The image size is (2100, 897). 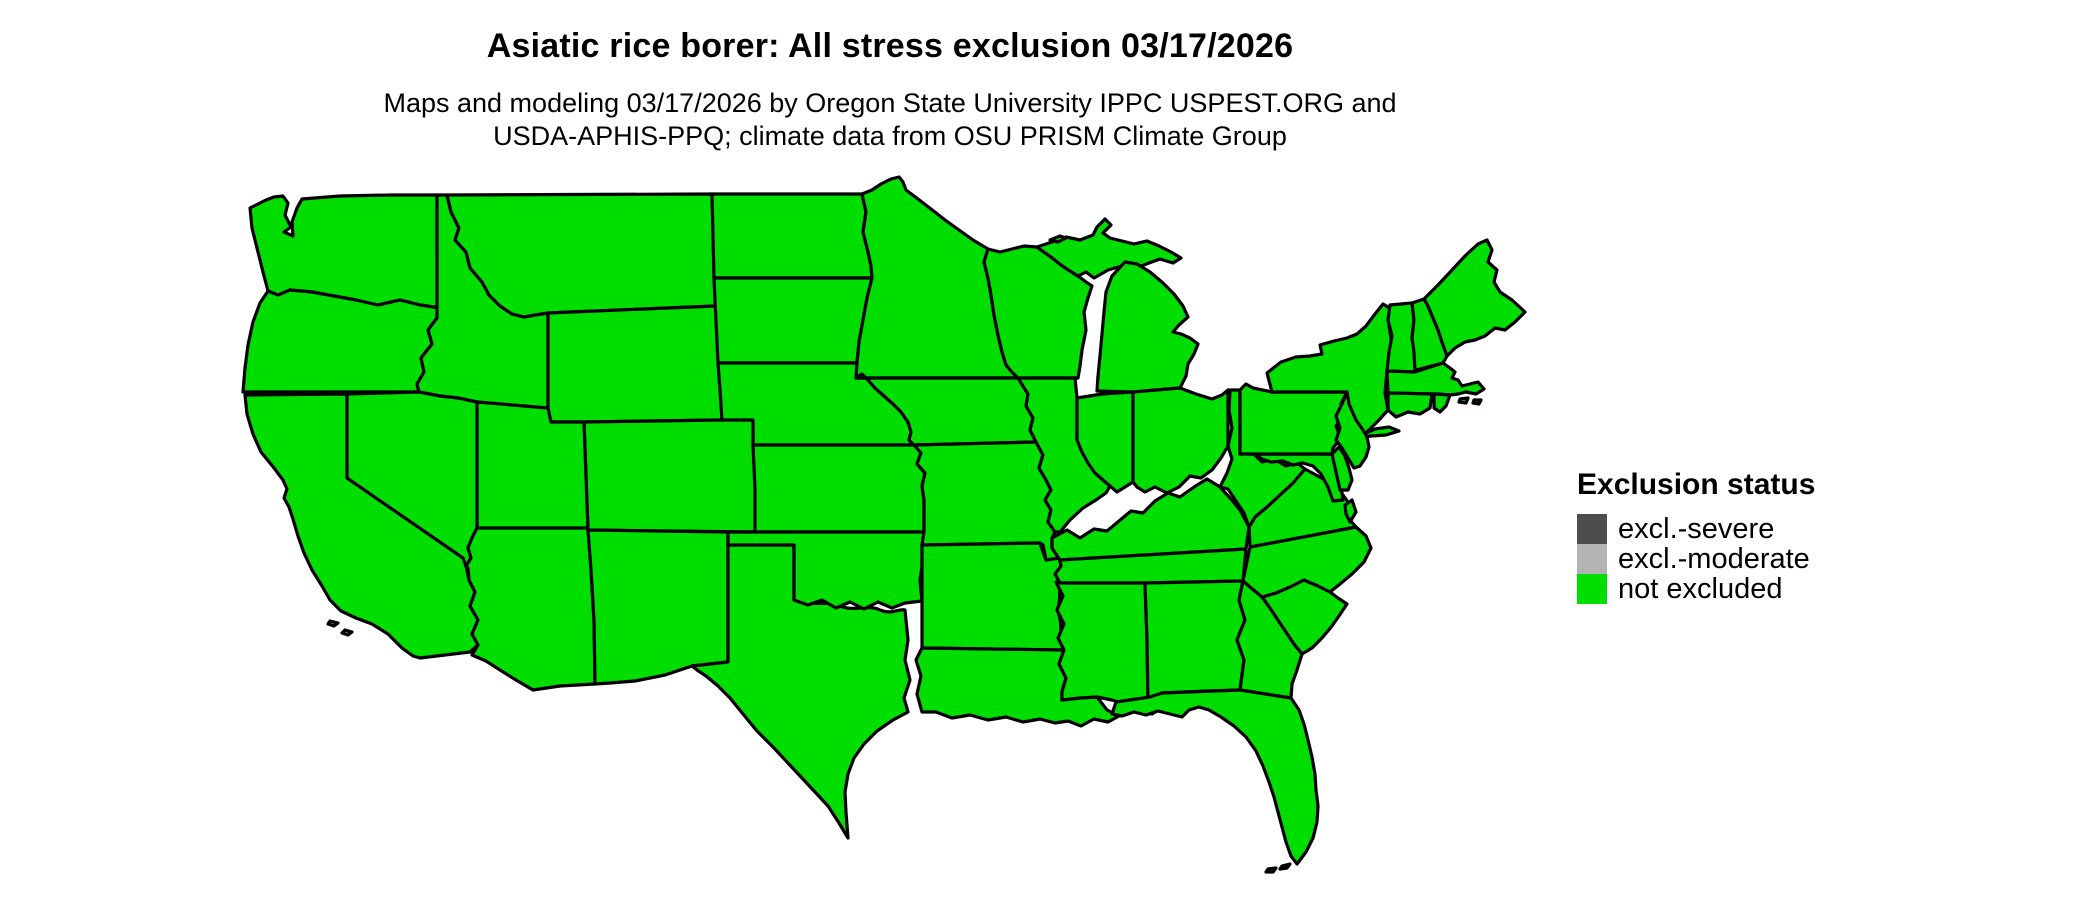 I want to click on state-new-mexico, so click(x=658, y=607).